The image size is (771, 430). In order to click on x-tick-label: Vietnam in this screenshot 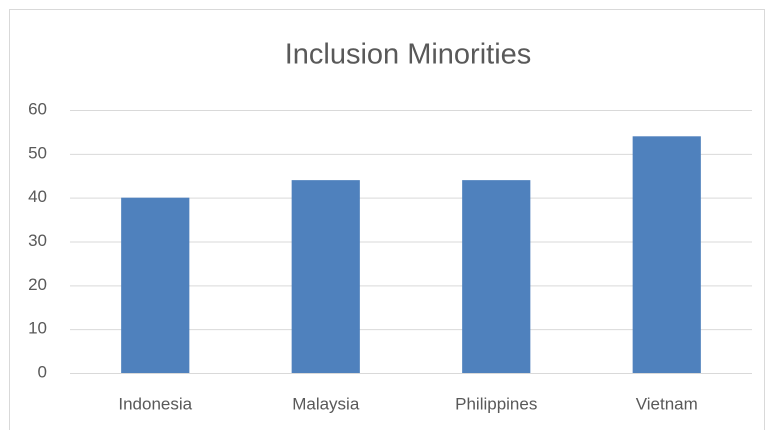, I will do `click(667, 403)`.